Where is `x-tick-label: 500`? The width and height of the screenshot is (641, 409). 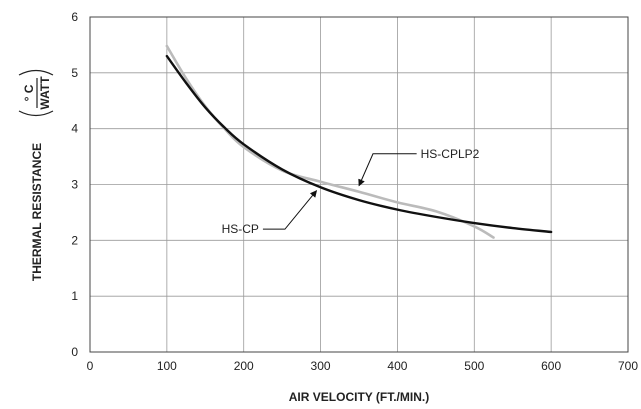
x-tick-label: 500 is located at coordinates (474, 366).